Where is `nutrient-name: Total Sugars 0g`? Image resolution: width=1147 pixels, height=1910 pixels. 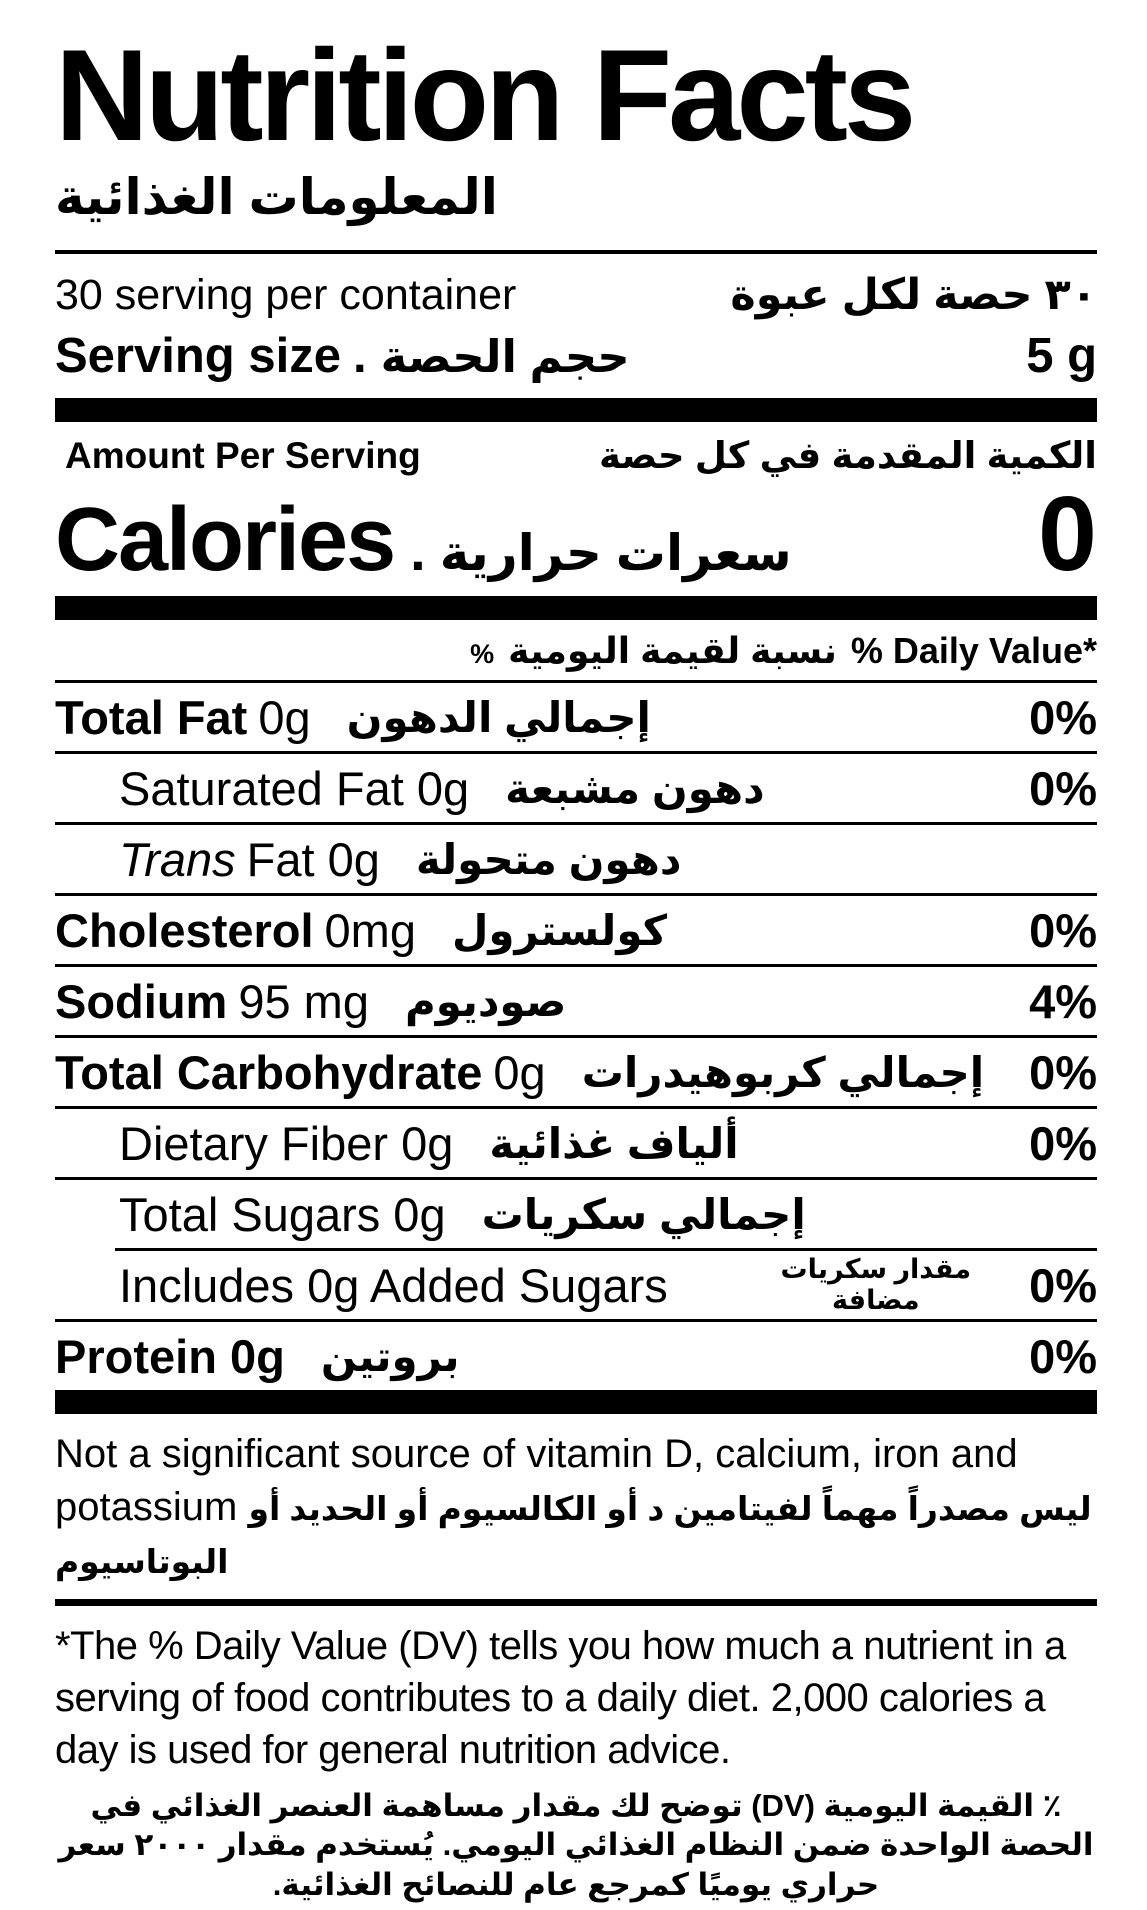
nutrient-name: Total Sugars 0g is located at coordinates (282, 1214).